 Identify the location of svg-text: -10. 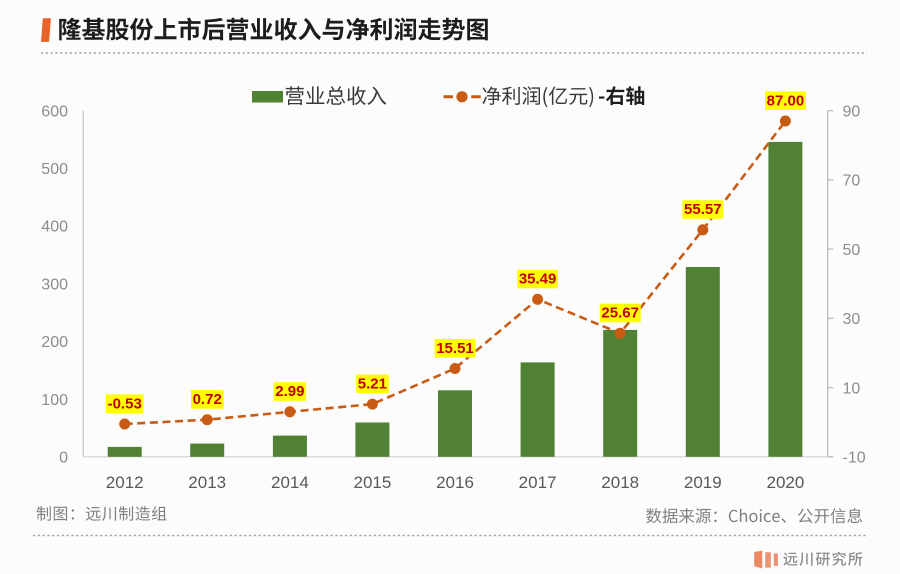
(854, 458).